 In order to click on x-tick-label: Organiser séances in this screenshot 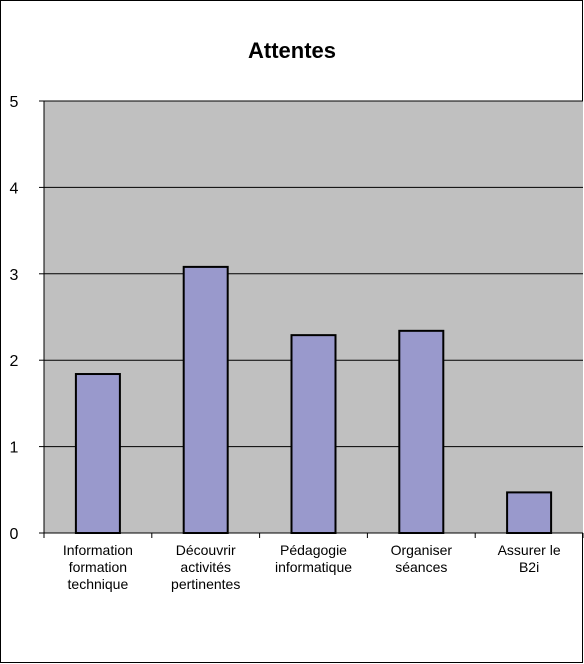, I will do `click(422, 558)`.